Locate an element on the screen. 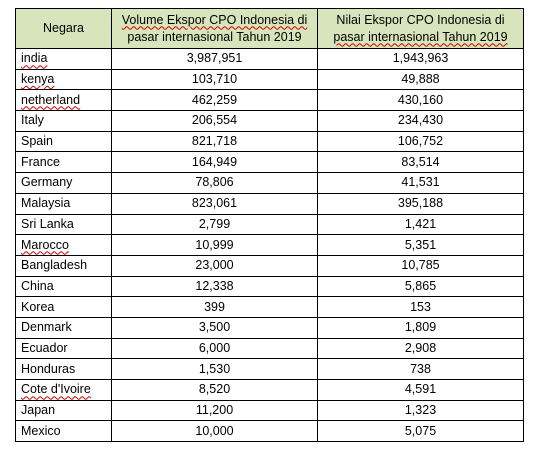  country-cell: China is located at coordinates (63, 286).